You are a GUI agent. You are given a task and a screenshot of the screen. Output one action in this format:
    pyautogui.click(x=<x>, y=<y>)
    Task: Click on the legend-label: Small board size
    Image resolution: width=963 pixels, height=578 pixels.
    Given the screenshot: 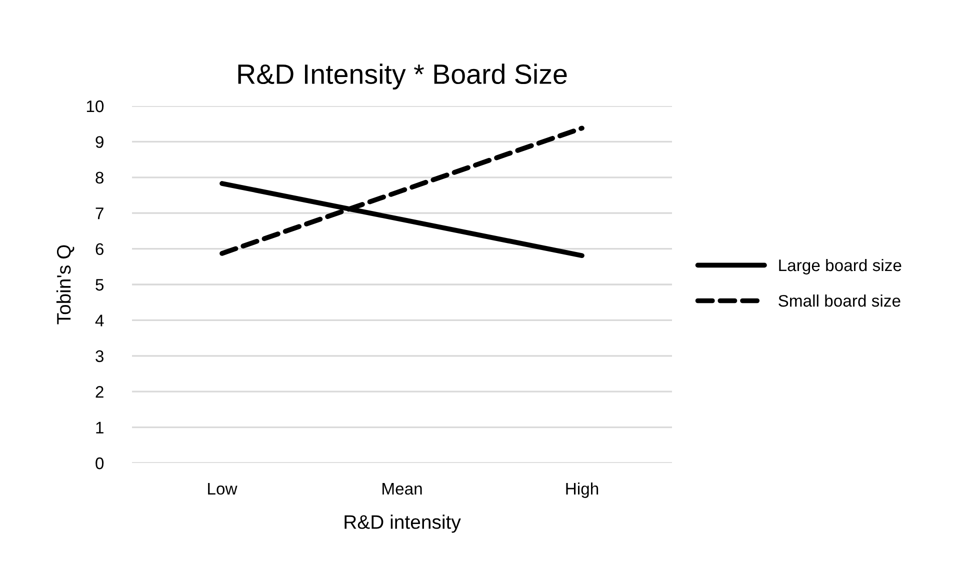 What is the action you would take?
    pyautogui.click(x=839, y=300)
    